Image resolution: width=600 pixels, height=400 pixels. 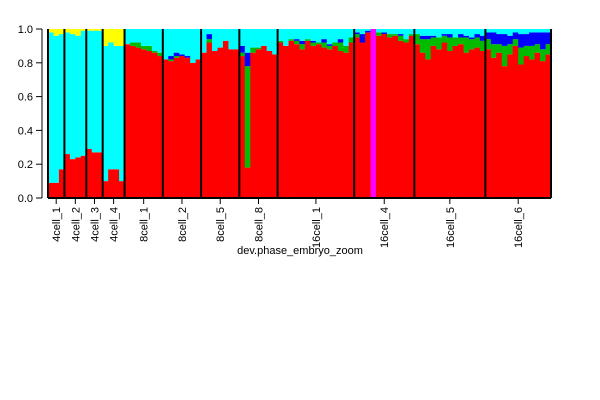 I want to click on y-tick-label: 0.4, so click(x=25, y=131).